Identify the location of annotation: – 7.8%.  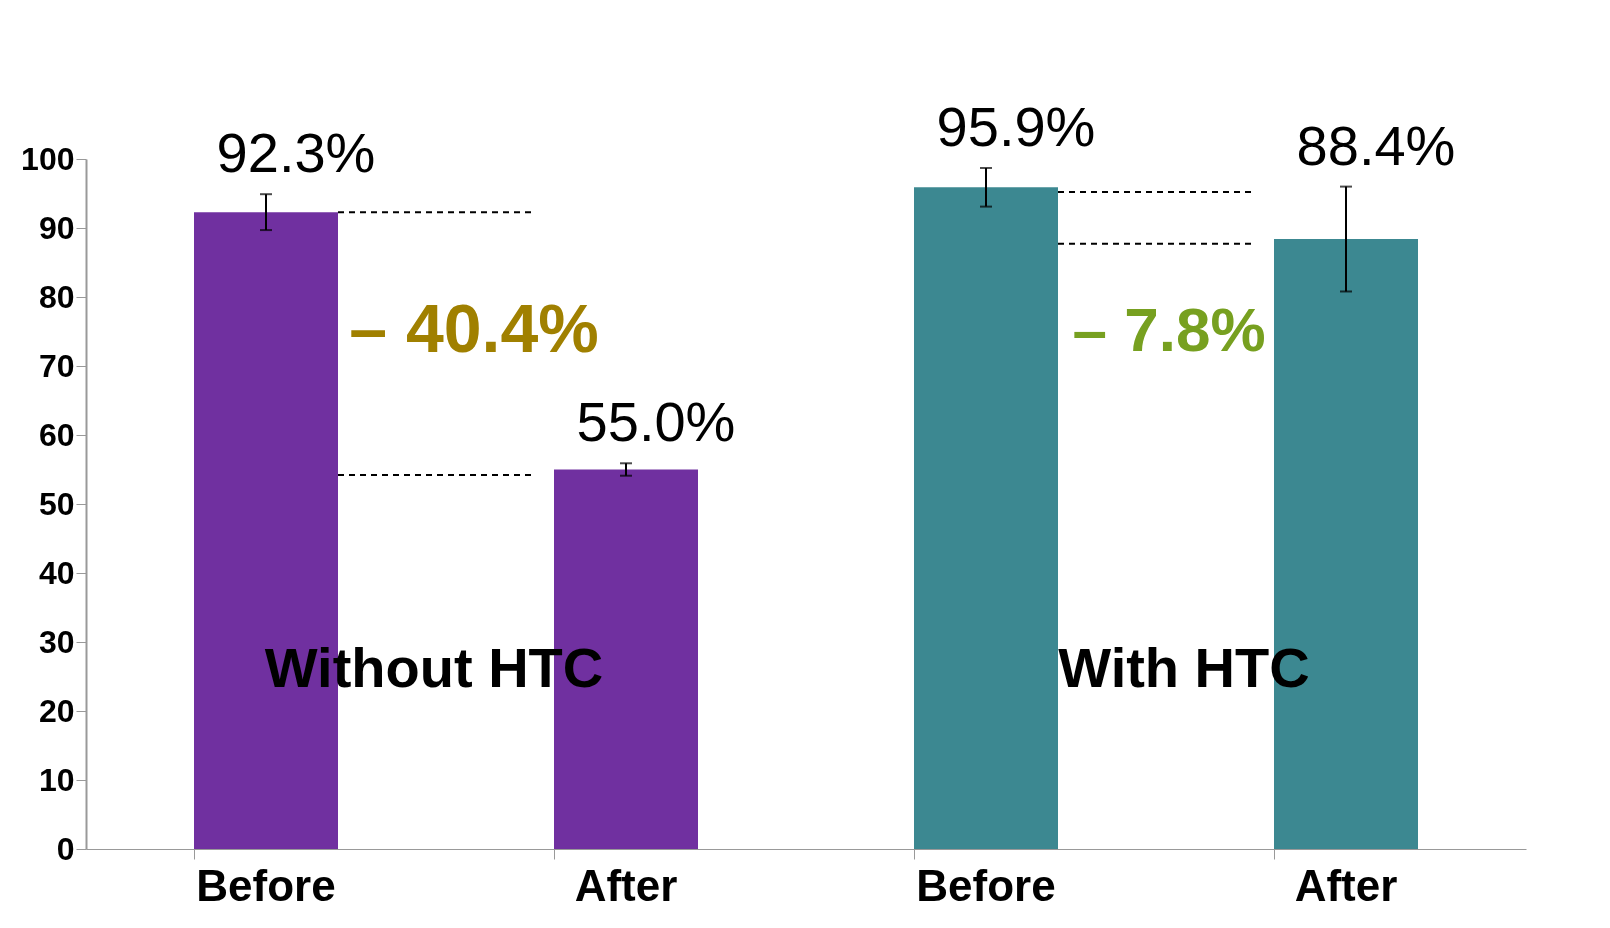
(1169, 329).